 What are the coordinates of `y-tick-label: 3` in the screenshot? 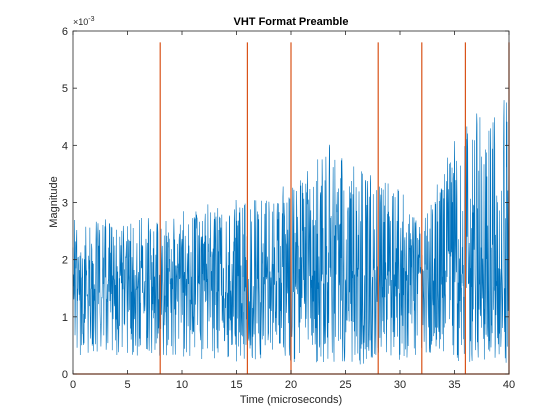 It's located at (65, 204).